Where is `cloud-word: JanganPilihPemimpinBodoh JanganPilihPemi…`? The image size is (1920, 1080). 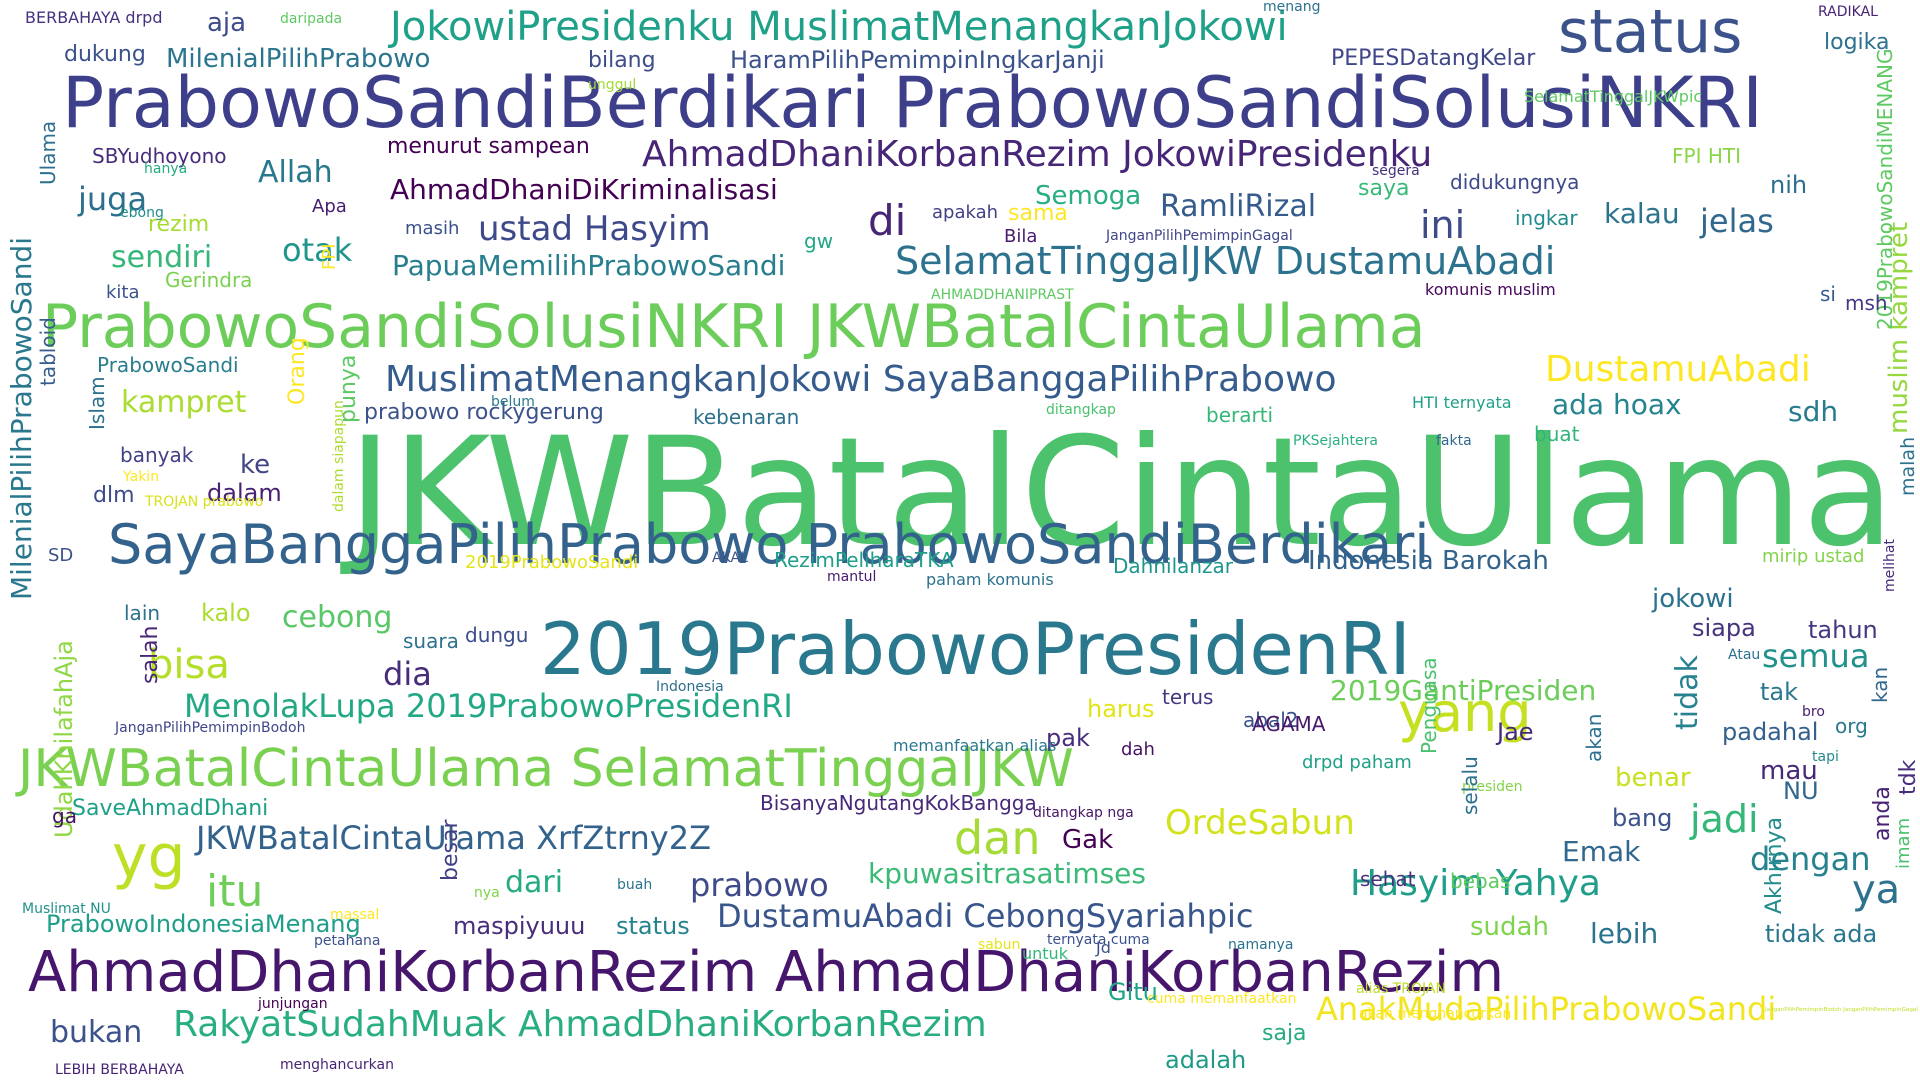 cloud-word: JanganPilihPemimpinBodoh JanganPilihPemi… is located at coordinates (1841, 1010).